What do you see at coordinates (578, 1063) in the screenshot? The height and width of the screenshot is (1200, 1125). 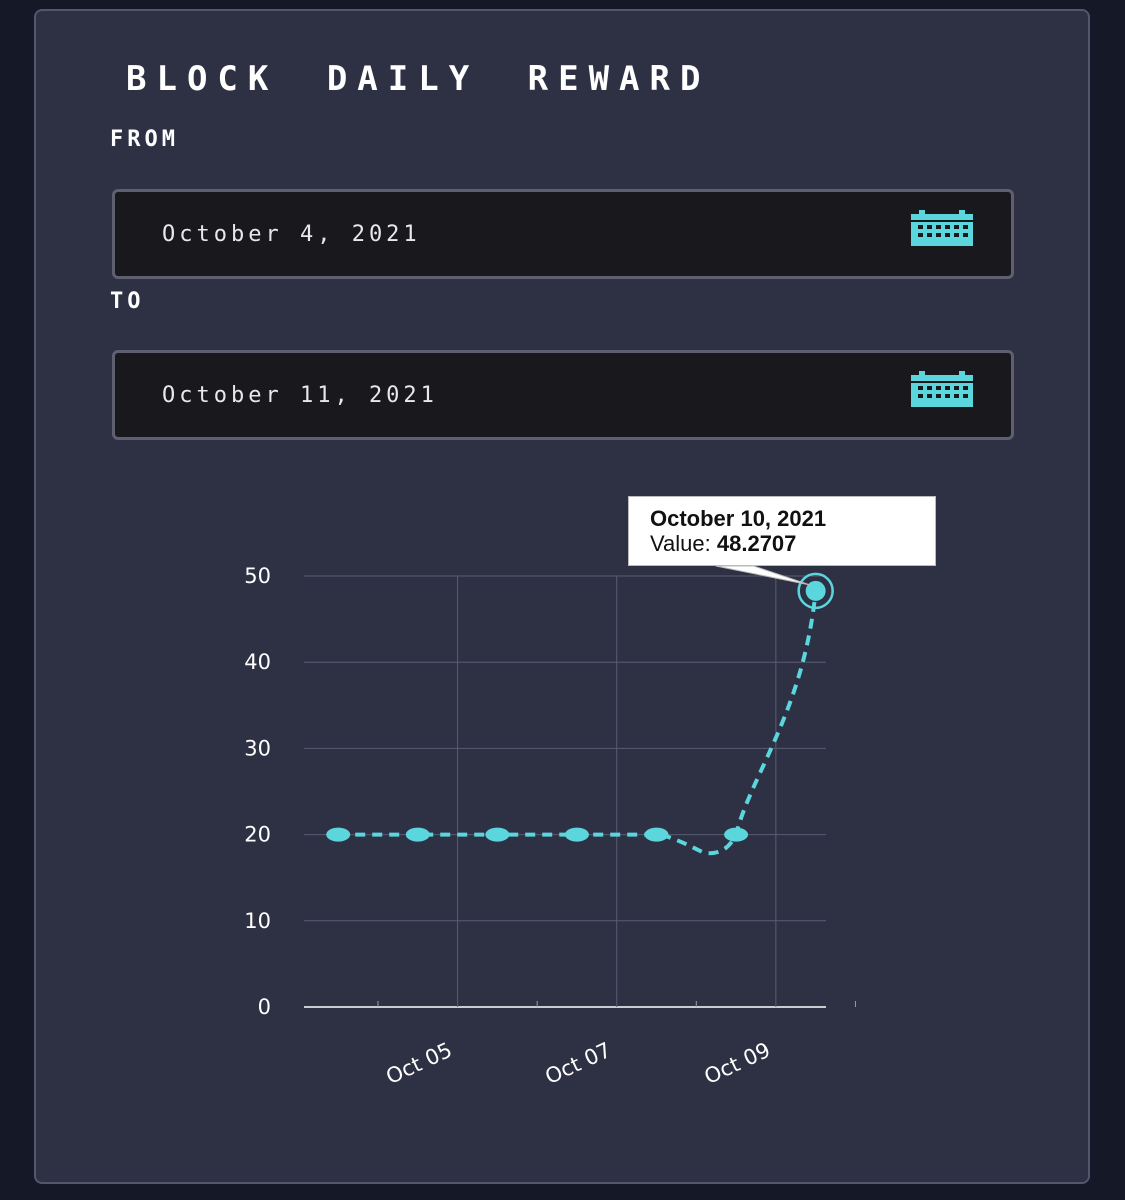 I see `x-tick-label: Oct 07` at bounding box center [578, 1063].